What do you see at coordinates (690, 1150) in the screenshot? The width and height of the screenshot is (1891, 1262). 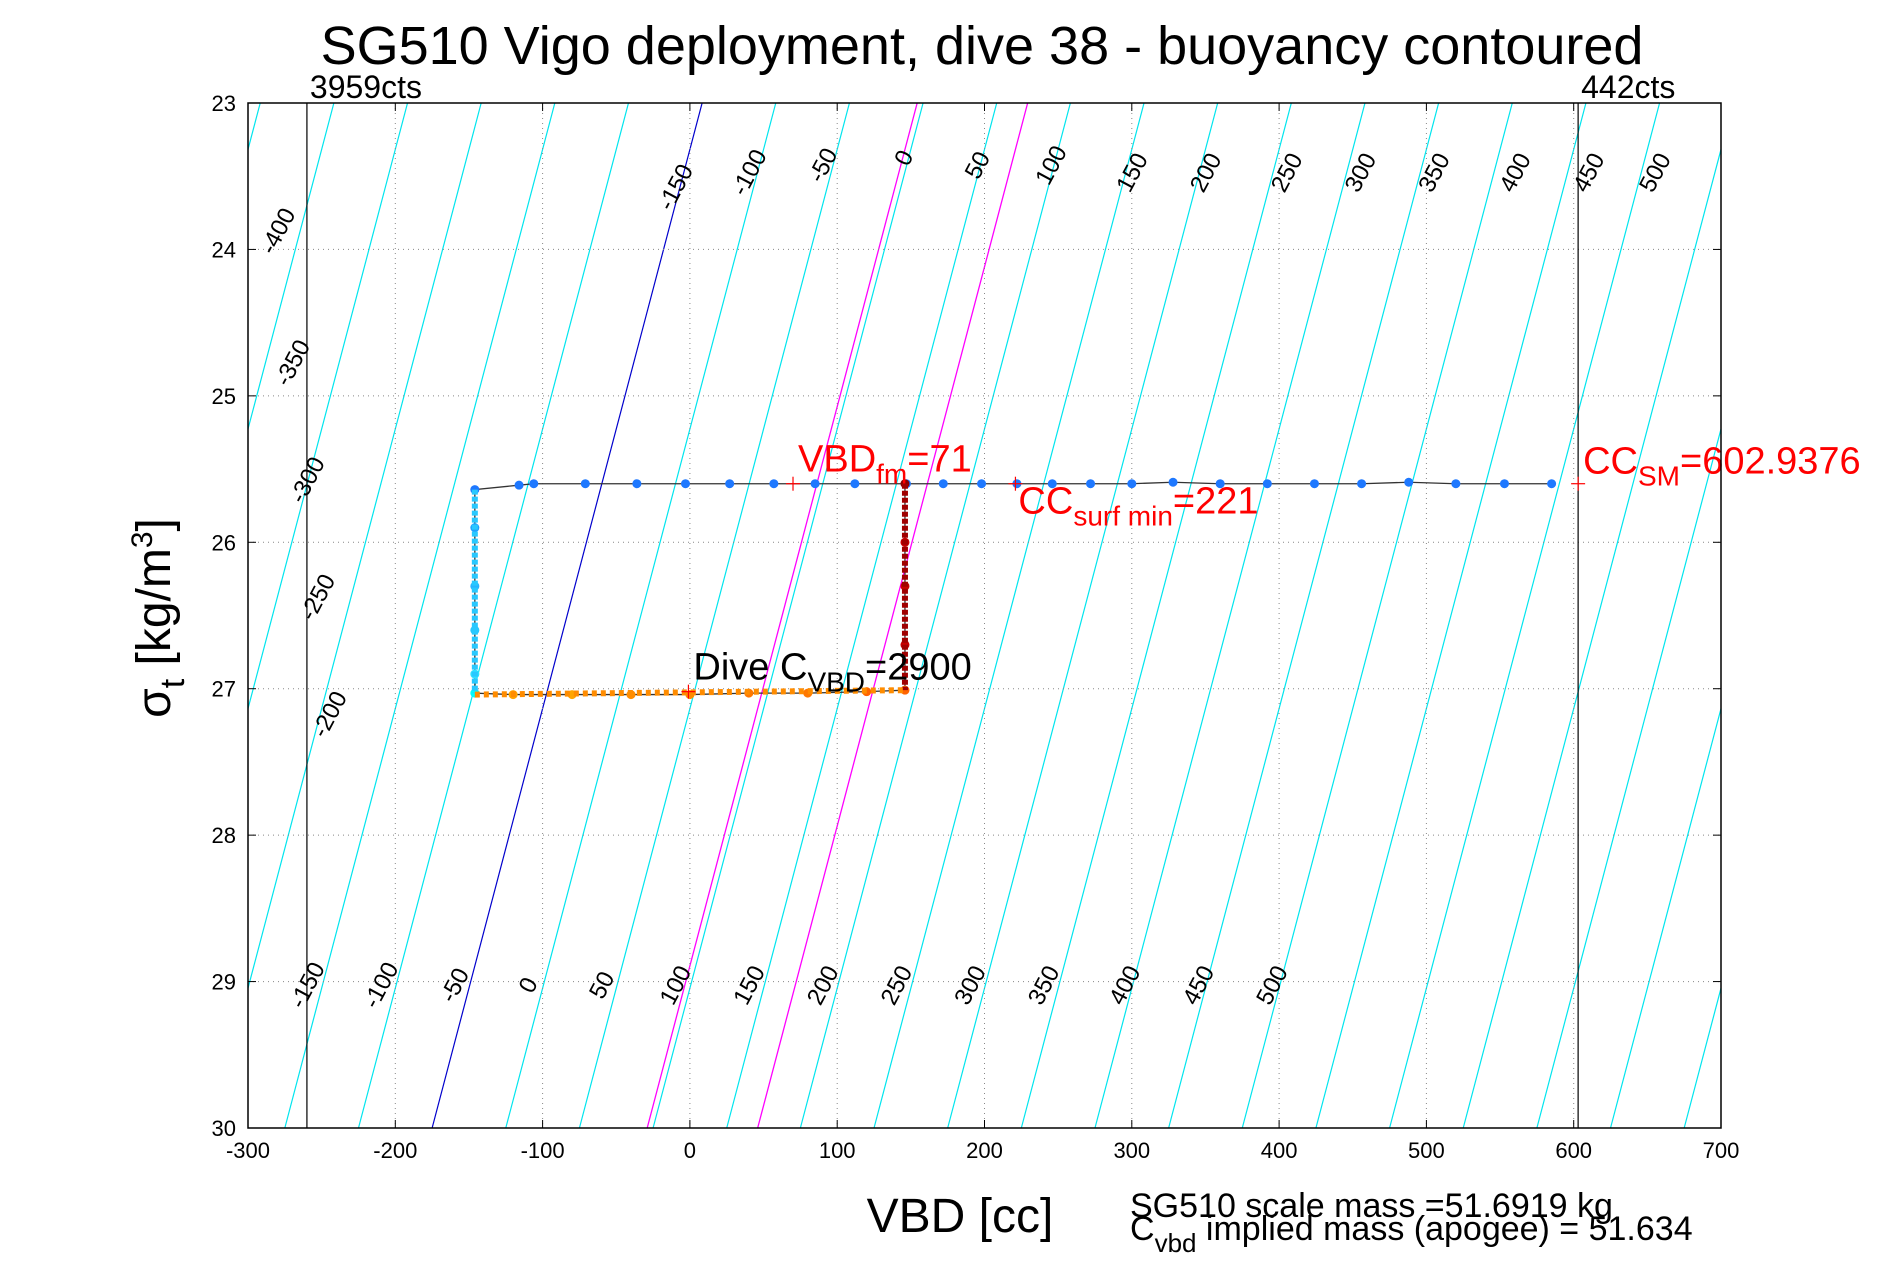 I see `x-tick-label: 0` at bounding box center [690, 1150].